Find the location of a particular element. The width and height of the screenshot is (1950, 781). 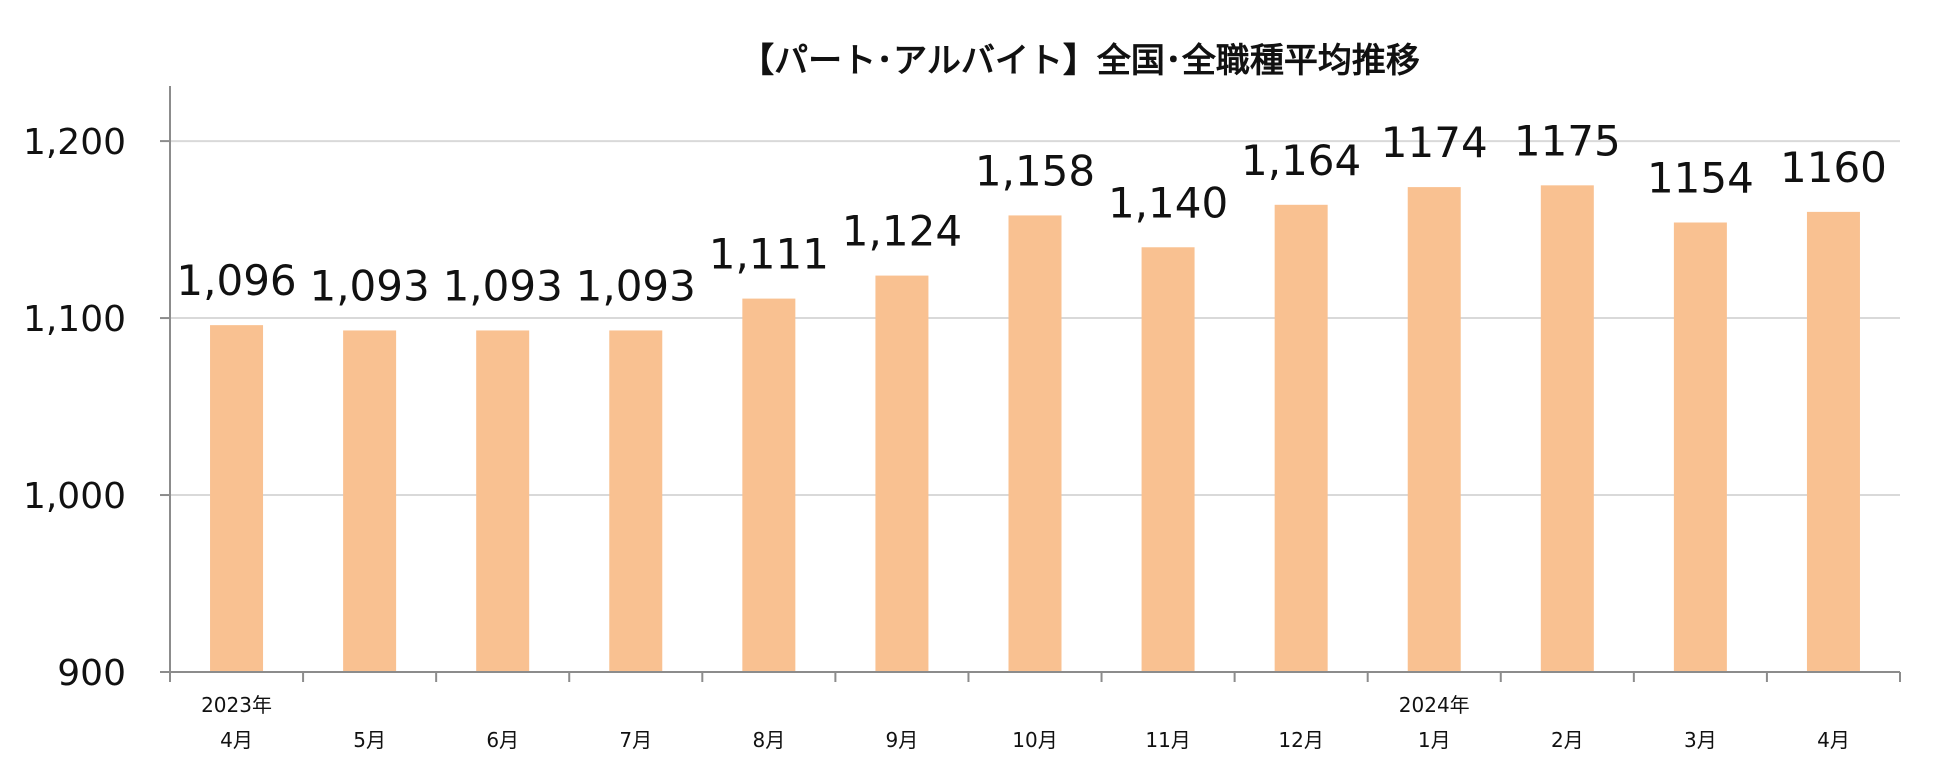

data-label: 1,124 is located at coordinates (902, 231).